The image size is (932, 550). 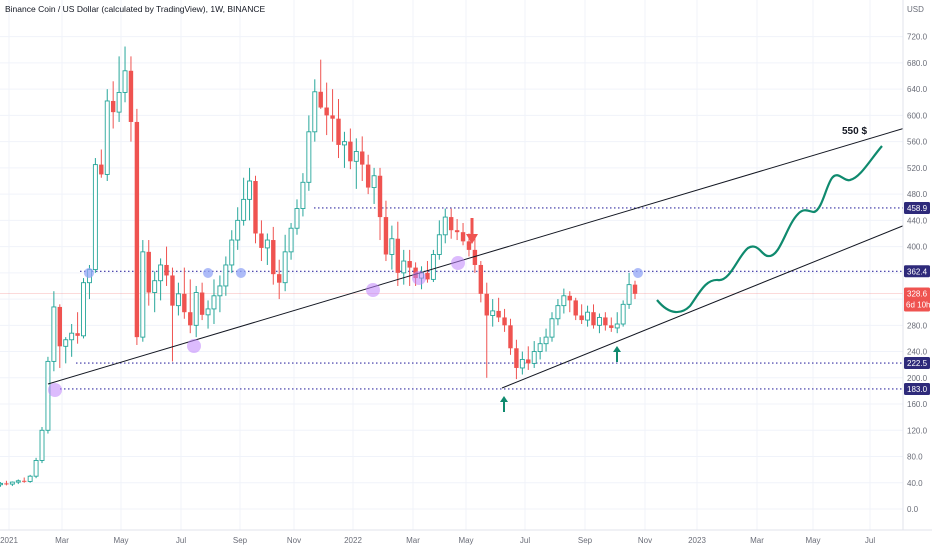 What do you see at coordinates (472, 231) in the screenshot?
I see `arrow-down-icon` at bounding box center [472, 231].